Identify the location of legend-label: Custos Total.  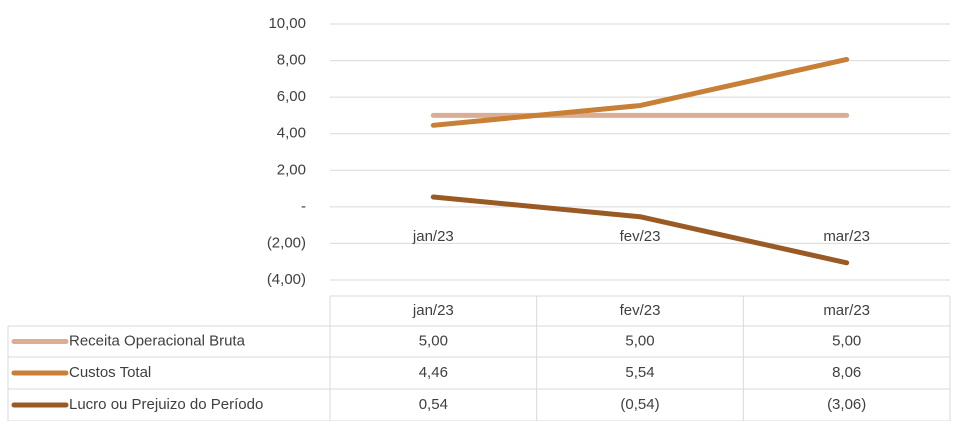
(110, 372).